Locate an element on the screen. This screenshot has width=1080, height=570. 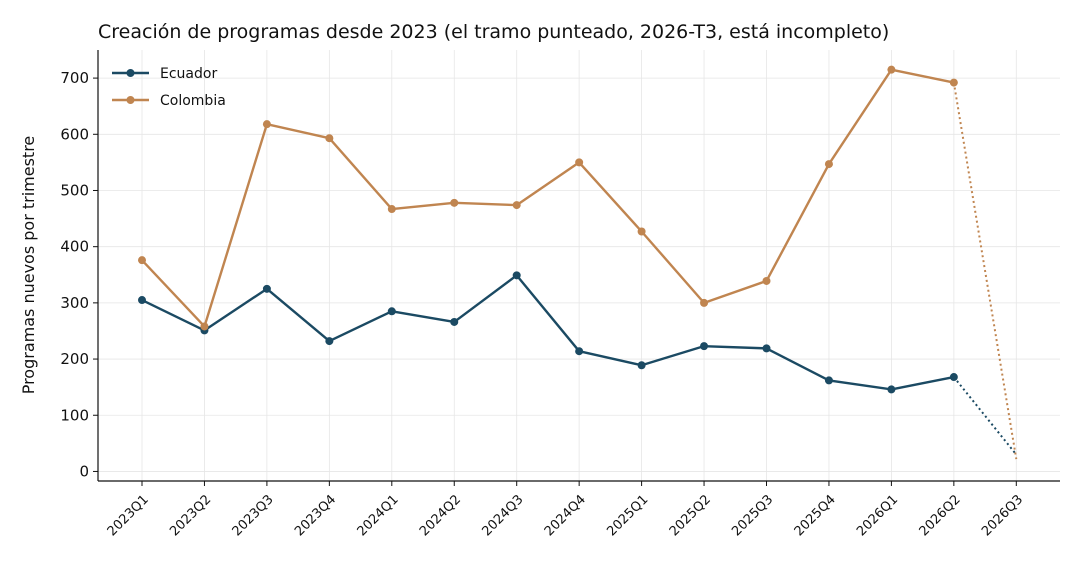
legend-label-colombia: Colombia is located at coordinates (193, 101).